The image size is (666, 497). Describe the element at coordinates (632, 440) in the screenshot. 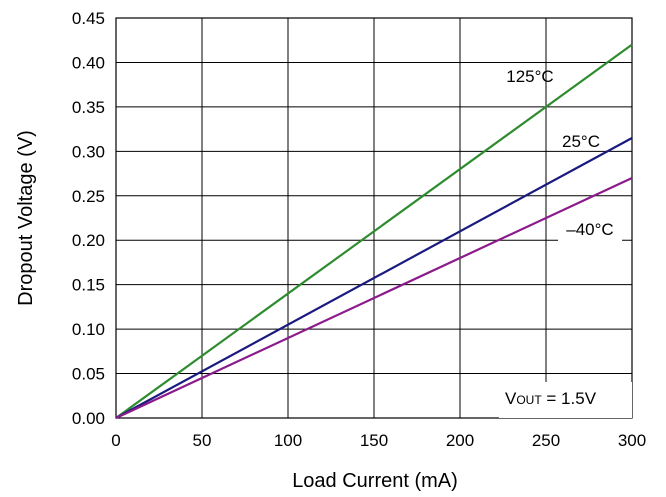

I see `x-tick-label: 300` at that location.